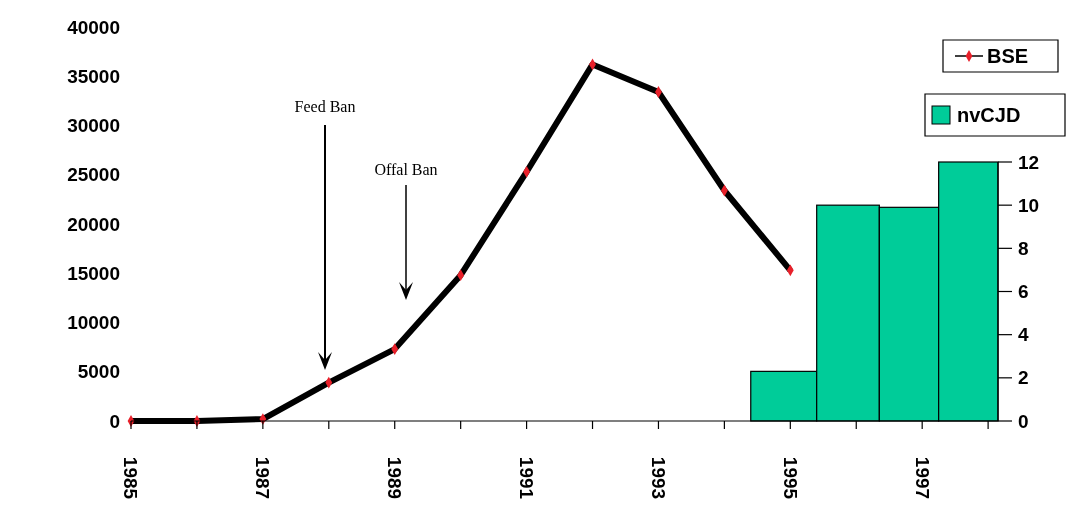 The height and width of the screenshot is (531, 1068). I want to click on x-tick-label: 1987, so click(263, 478).